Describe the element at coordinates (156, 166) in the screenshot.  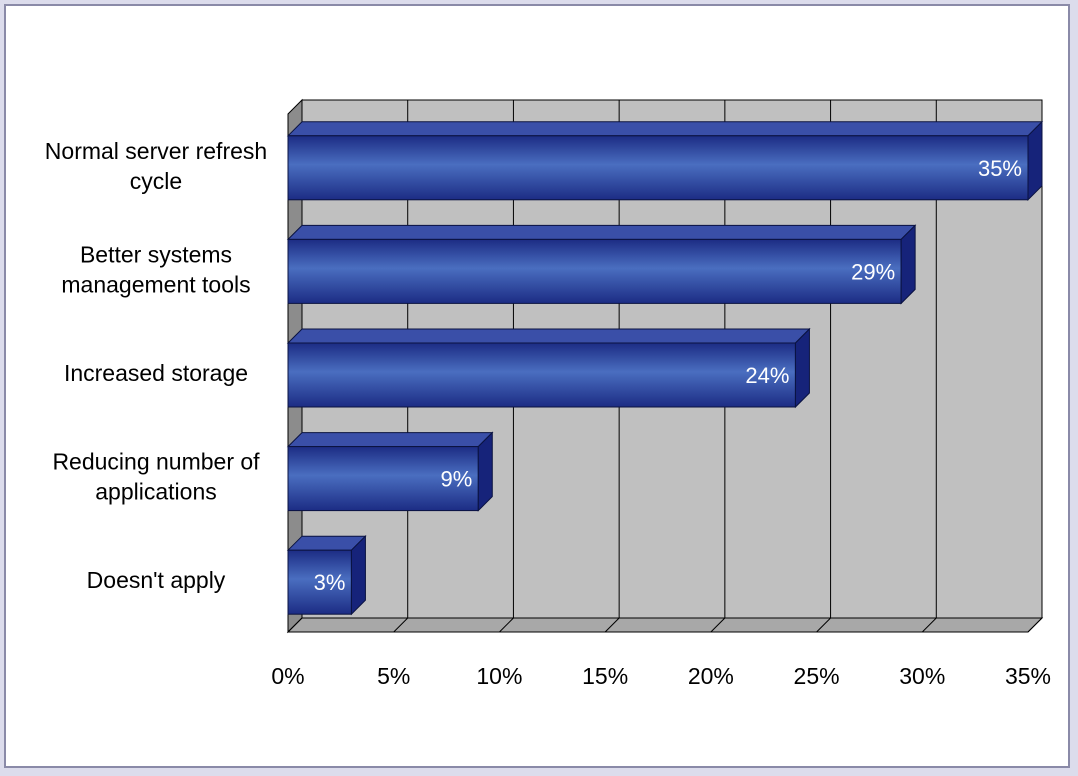
I see `category-label: Normal server refresh cycle` at that location.